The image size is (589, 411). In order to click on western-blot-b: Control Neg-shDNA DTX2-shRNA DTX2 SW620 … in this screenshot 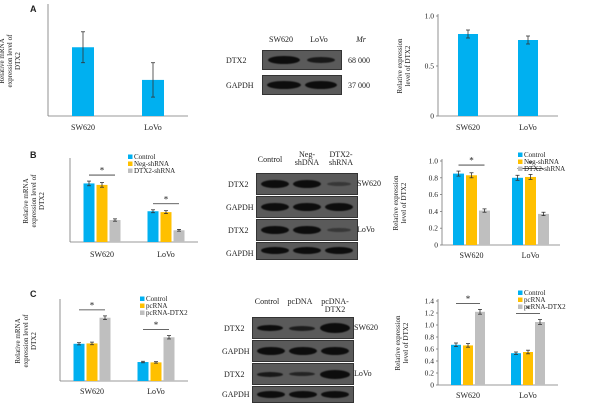, I will do `click(307, 205)`.